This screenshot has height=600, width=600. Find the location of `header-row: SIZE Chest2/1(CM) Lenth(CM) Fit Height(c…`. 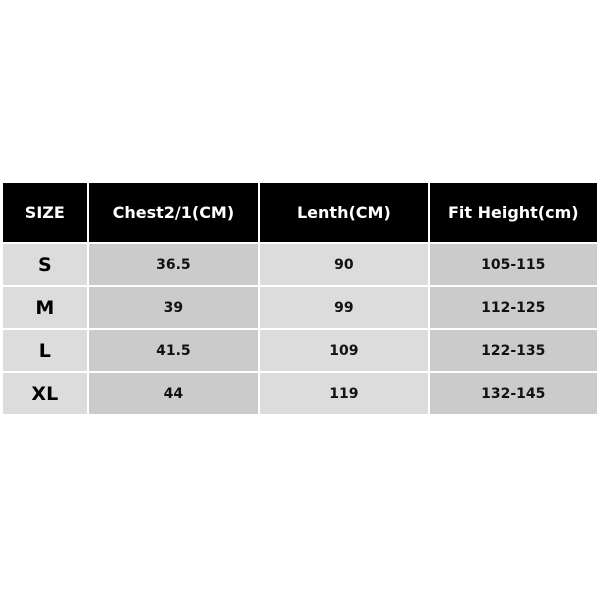

header-row: SIZE Chest2/1(CM) Lenth(CM) Fit Height(c… is located at coordinates (300, 212).